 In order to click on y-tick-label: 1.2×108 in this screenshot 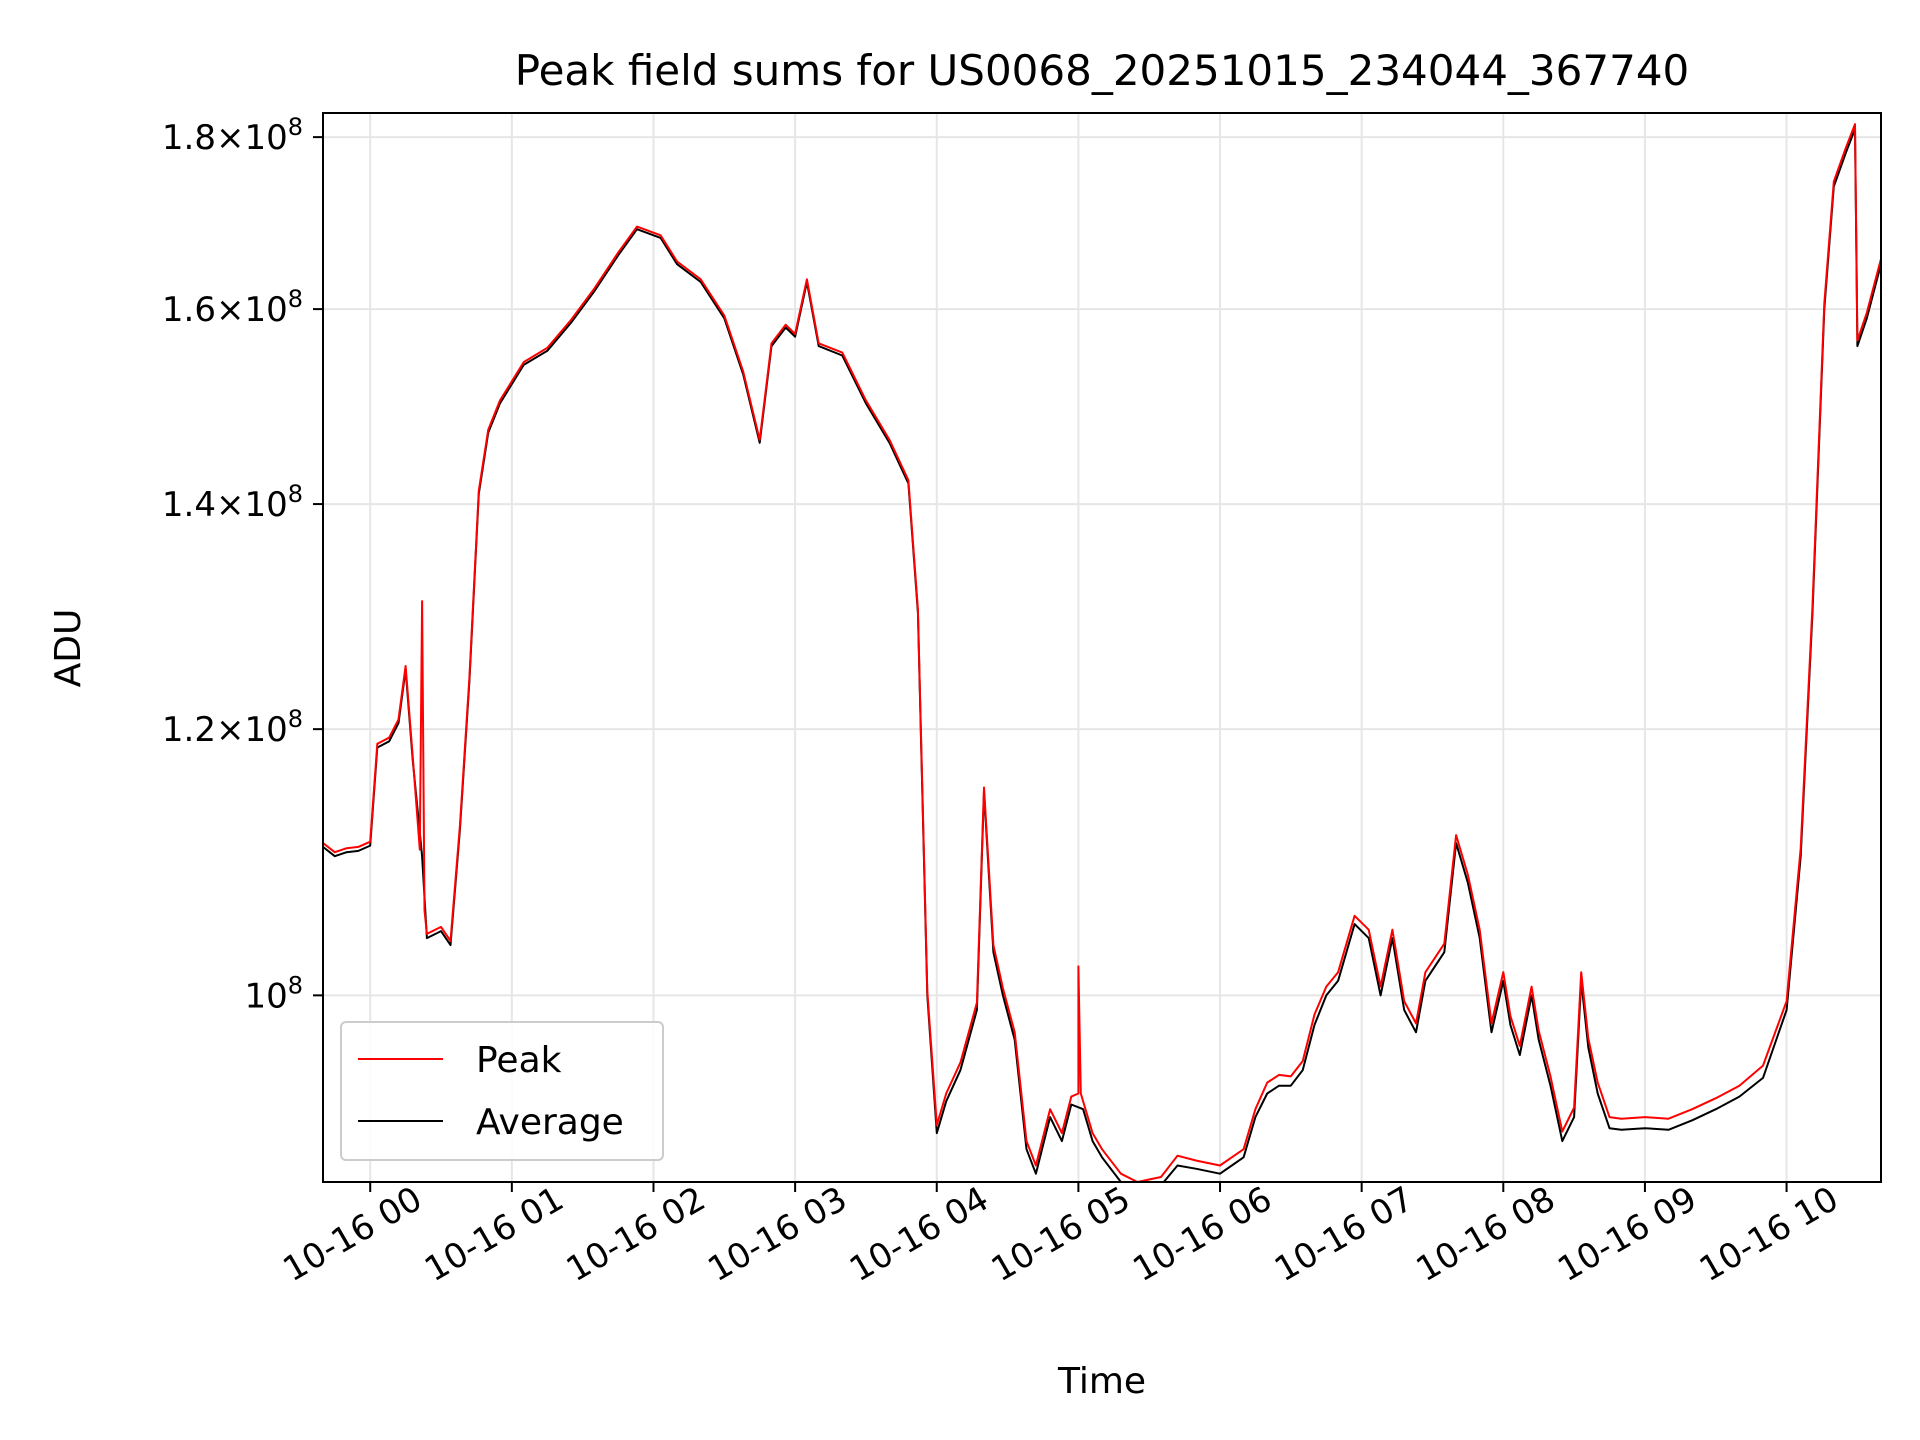, I will do `click(232, 727)`.